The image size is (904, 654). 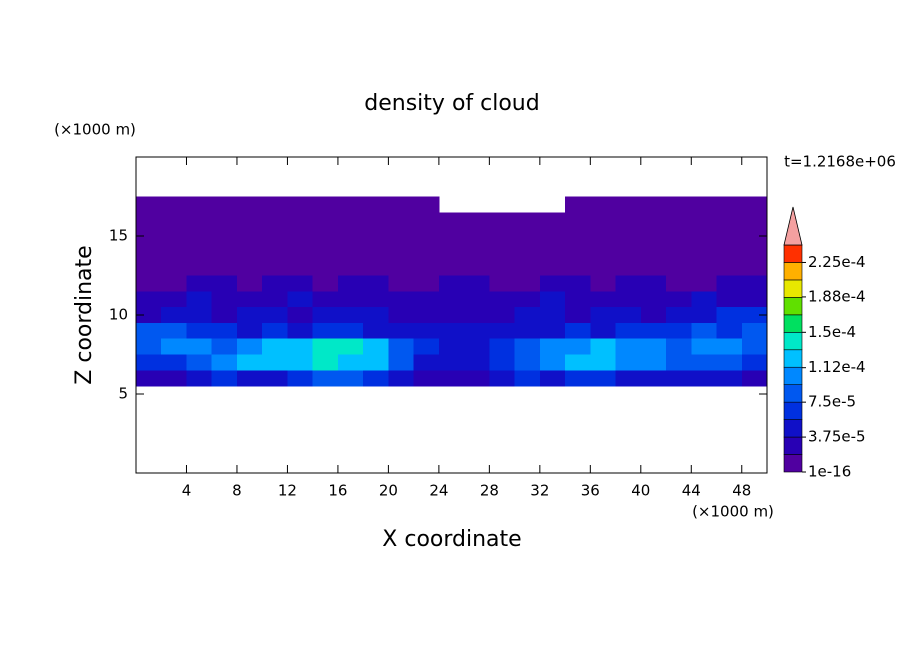 What do you see at coordinates (451, 103) in the screenshot?
I see `chart-title: density of cloud` at bounding box center [451, 103].